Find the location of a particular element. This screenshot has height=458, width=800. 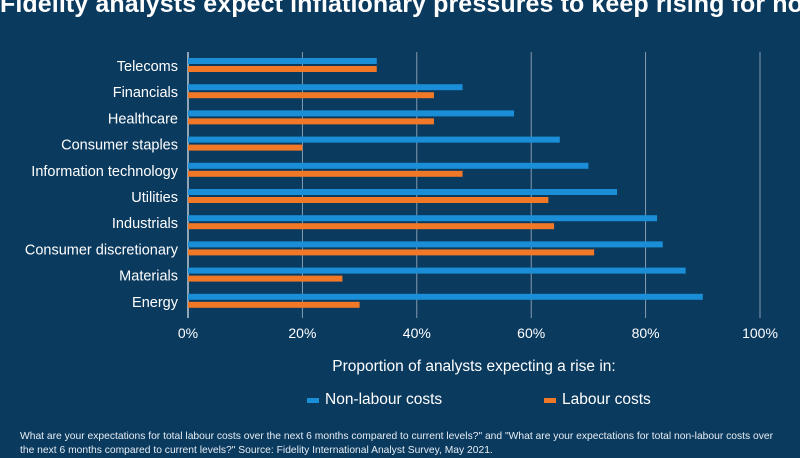

legend-item-labour: Labour costs is located at coordinates (597, 400).